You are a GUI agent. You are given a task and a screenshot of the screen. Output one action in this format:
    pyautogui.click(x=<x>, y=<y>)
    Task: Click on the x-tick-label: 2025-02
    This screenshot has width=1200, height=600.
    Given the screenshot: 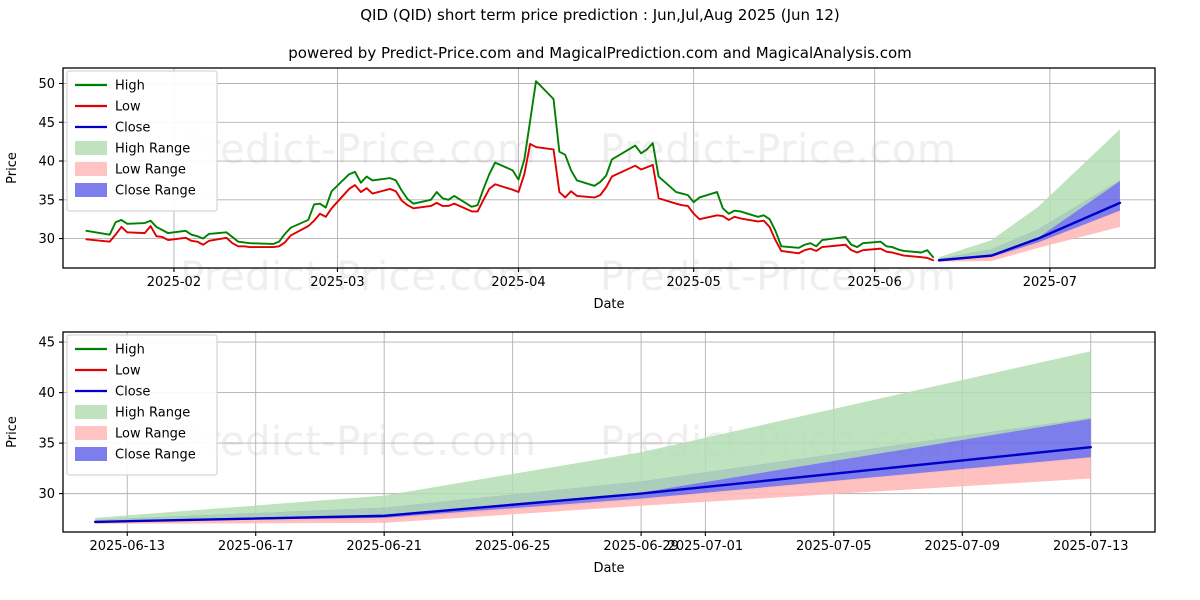 What is the action you would take?
    pyautogui.click(x=174, y=282)
    